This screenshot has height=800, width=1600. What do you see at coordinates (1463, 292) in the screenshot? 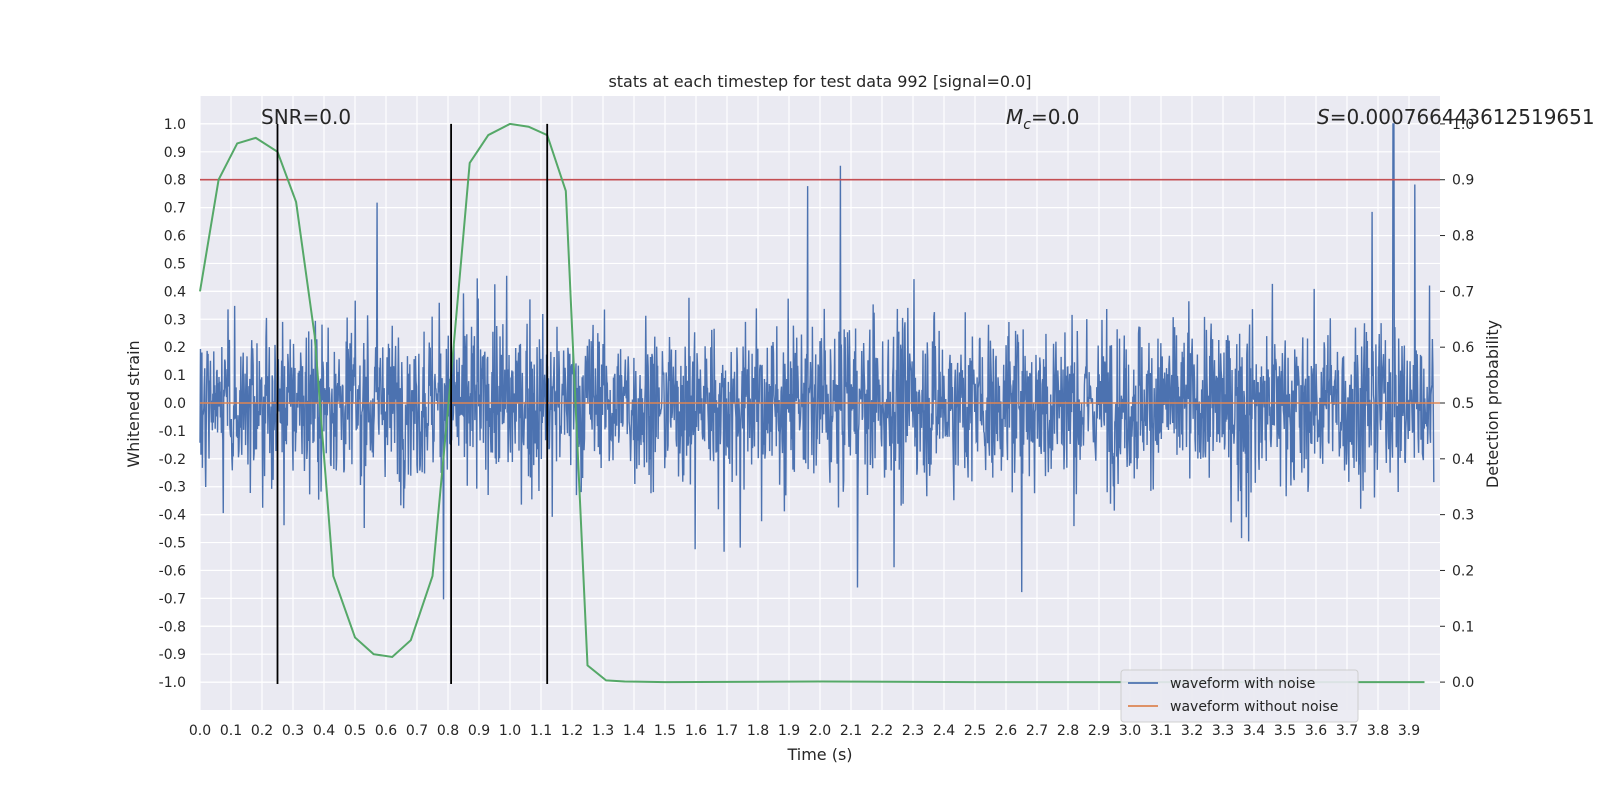
I see `y2-tick-label: 0.7` at bounding box center [1463, 292].